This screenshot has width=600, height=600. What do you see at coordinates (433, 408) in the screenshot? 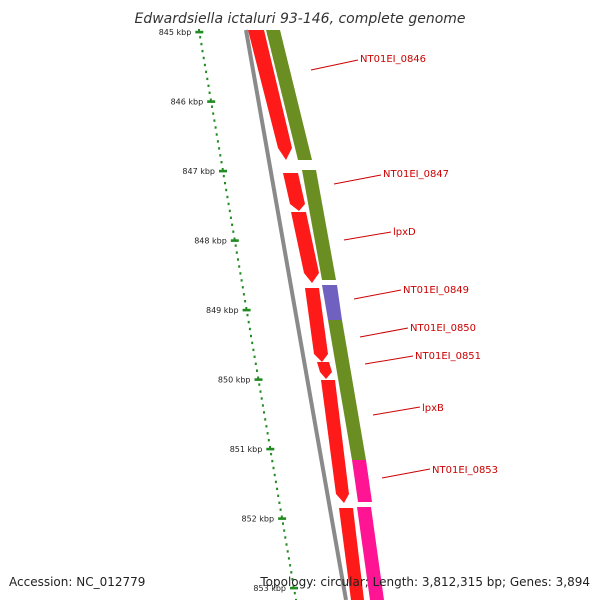
I see `gene-label: lpxB` at bounding box center [433, 408].